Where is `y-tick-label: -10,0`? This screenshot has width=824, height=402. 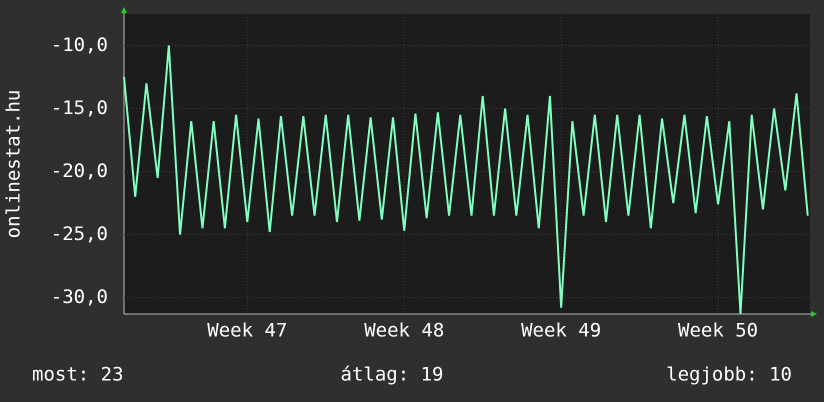
y-tick-label: -10,0 is located at coordinates (79, 45).